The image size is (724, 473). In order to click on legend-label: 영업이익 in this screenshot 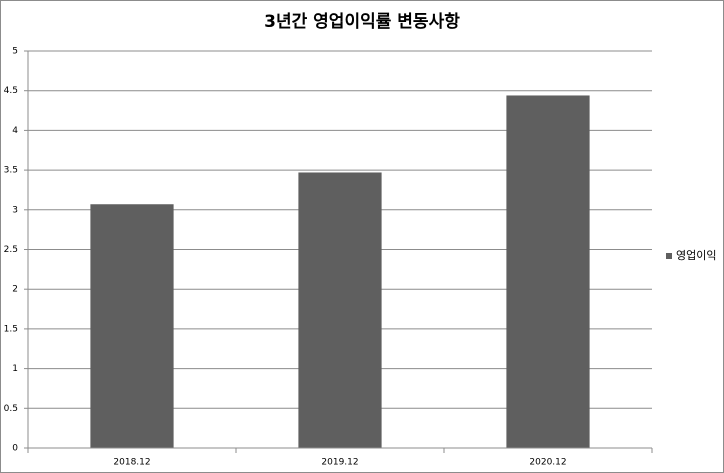, I will do `click(696, 255)`.